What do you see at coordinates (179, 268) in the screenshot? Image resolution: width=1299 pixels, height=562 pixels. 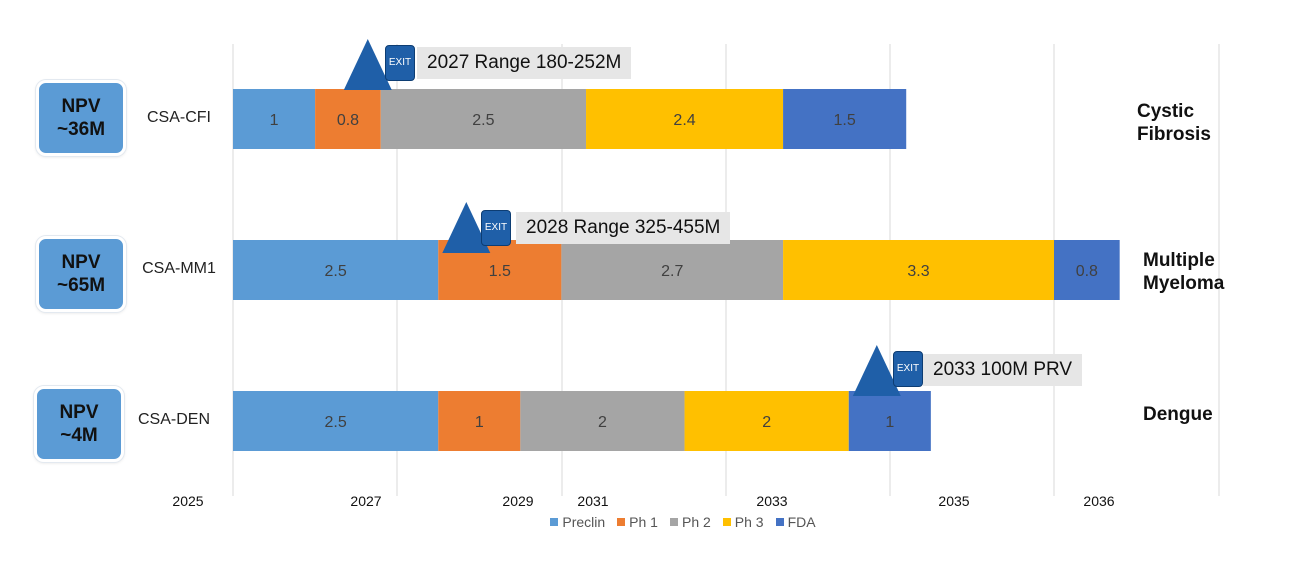 I see `program-label-csa-mm1: CSA-MM1` at bounding box center [179, 268].